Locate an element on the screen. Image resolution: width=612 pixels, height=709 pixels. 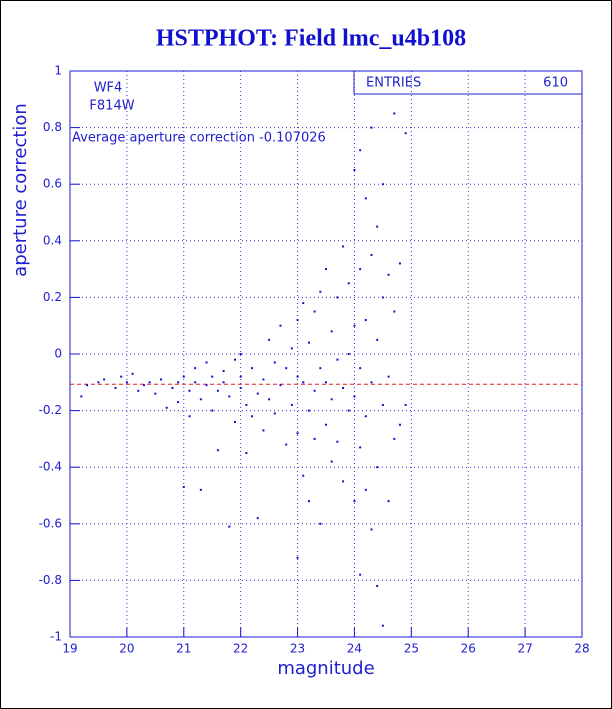
y-tick-label: 1 is located at coordinates (58, 71).